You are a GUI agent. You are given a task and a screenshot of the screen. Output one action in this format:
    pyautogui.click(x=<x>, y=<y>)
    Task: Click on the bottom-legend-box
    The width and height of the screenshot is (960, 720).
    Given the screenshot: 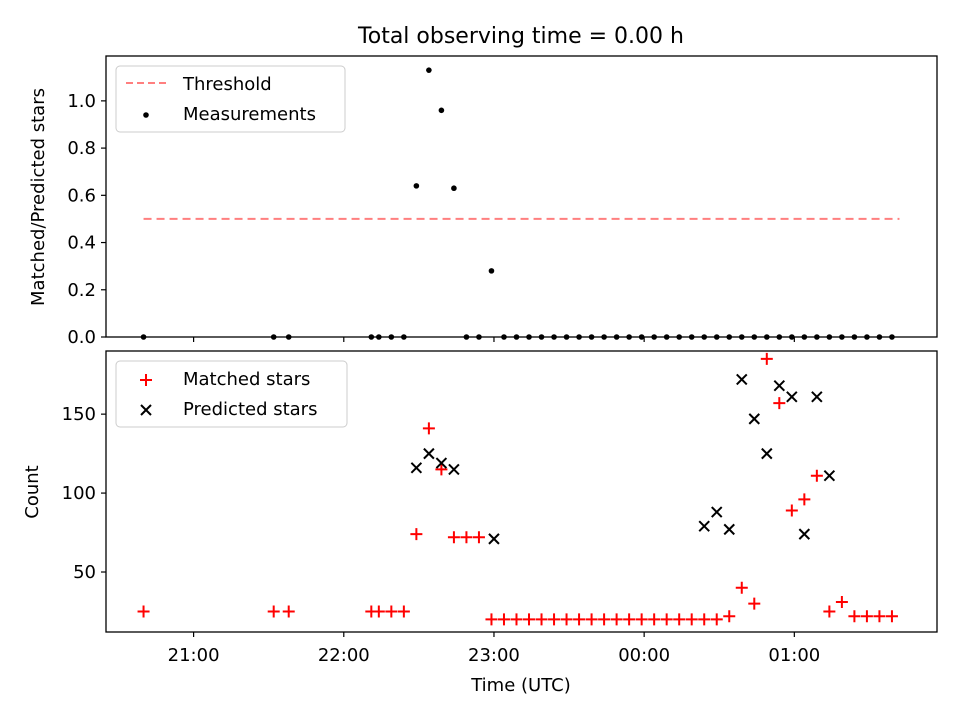 What is the action you would take?
    pyautogui.click(x=231, y=394)
    